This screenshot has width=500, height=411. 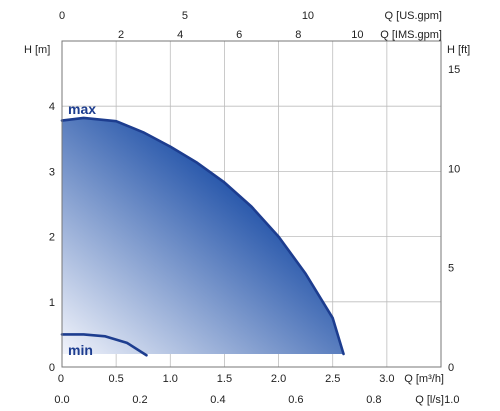 I want to click on tick-q-imsgpm: 8, so click(x=298, y=35).